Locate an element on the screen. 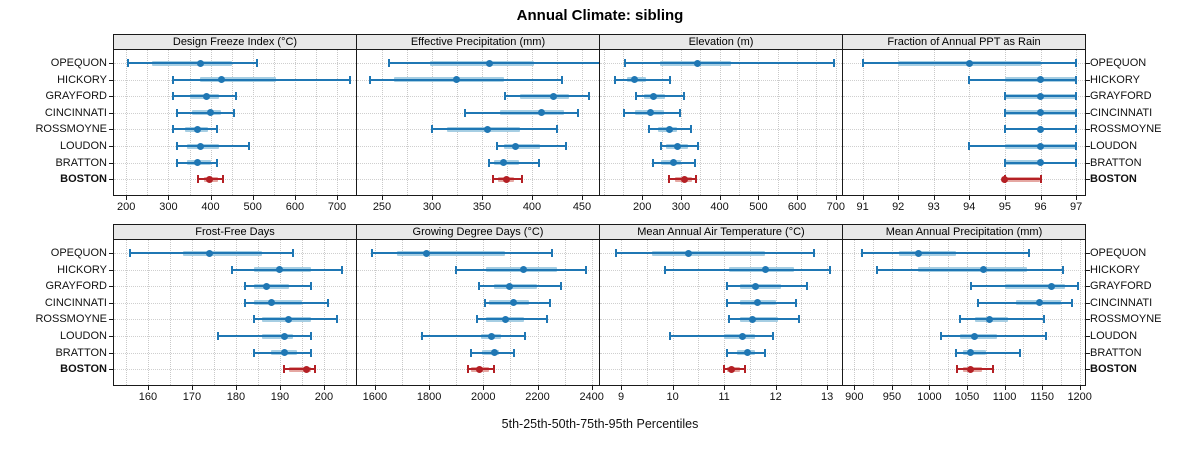  axis-tick-label: 1150 is located at coordinates (1042, 397).